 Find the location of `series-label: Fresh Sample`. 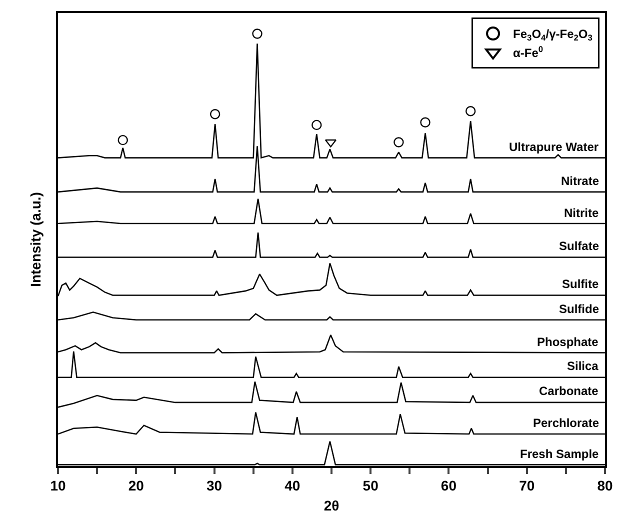

series-label: Fresh Sample is located at coordinates (560, 454).